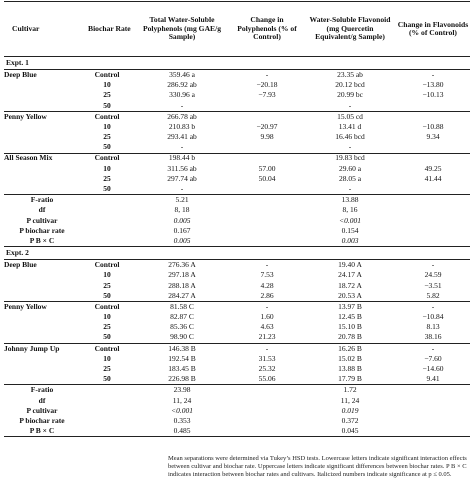 The image size is (474, 486). Describe the element at coordinates (237, 275) in the screenshot. I see `table-row: 10 297.18 A 7.53 24.17 A 24.59` at that location.